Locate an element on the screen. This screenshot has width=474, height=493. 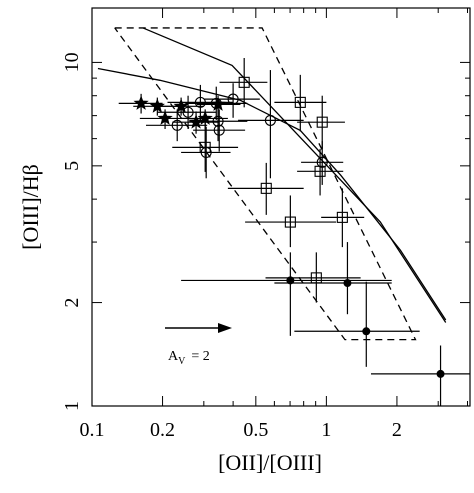
x-tick-label: 1 is located at coordinates (326, 430).